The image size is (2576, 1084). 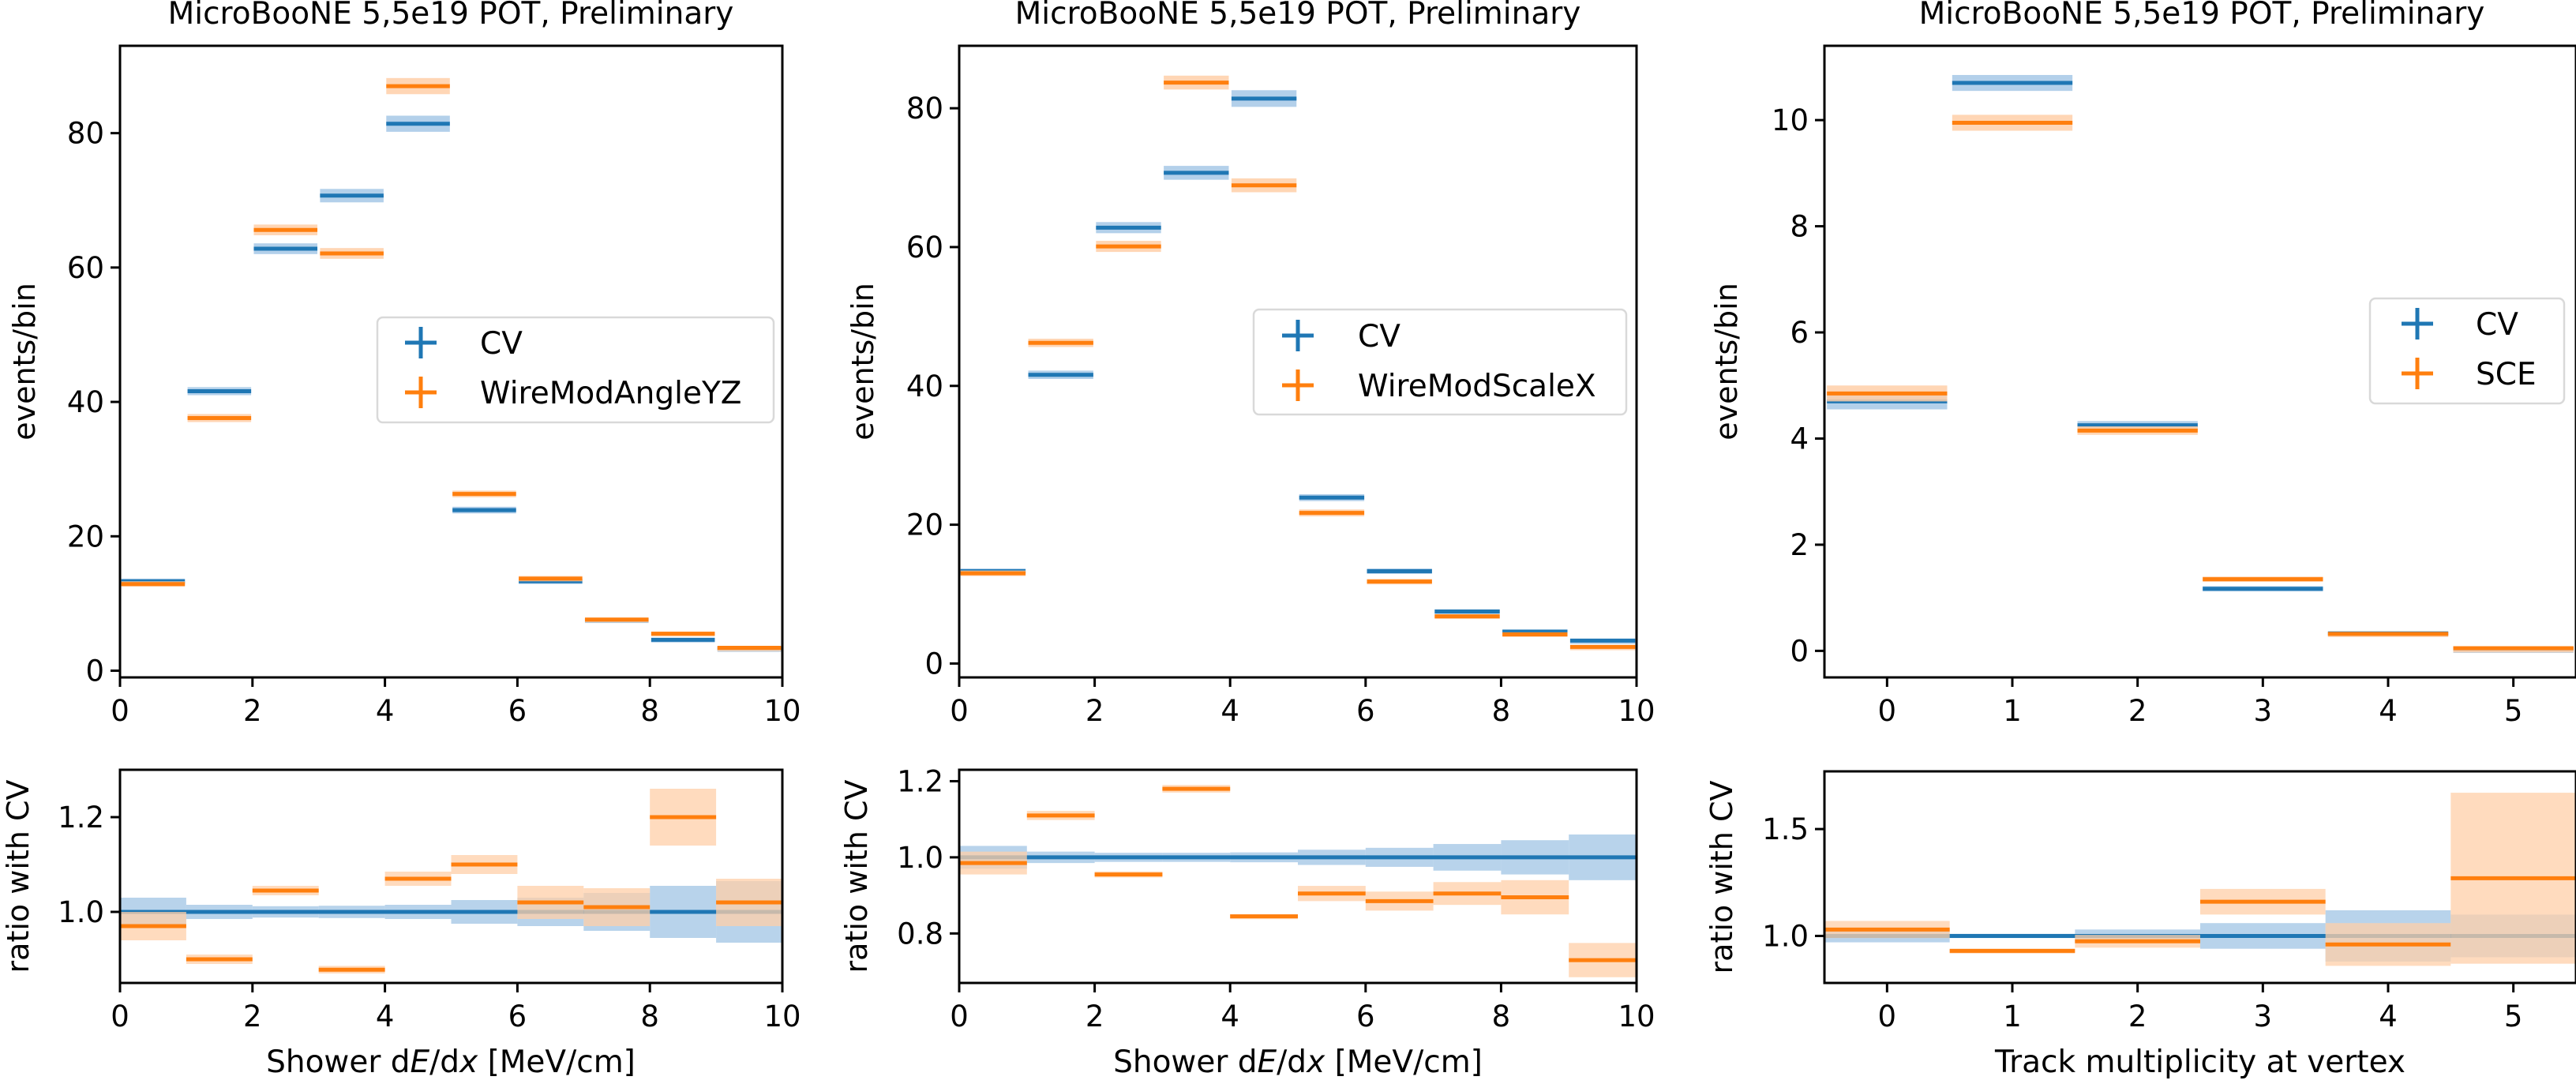 What do you see at coordinates (1799, 545) in the screenshot?
I see `panel-3-ytick-label-1: 2` at bounding box center [1799, 545].